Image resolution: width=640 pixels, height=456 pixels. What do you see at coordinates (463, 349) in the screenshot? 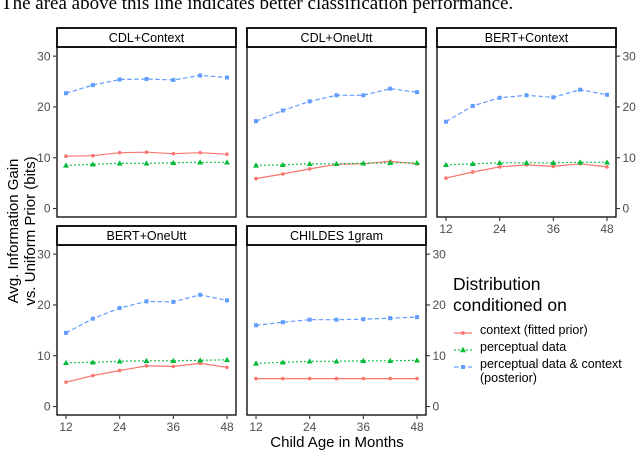
I see `green-dotted-line-triangle-icon` at bounding box center [463, 349].